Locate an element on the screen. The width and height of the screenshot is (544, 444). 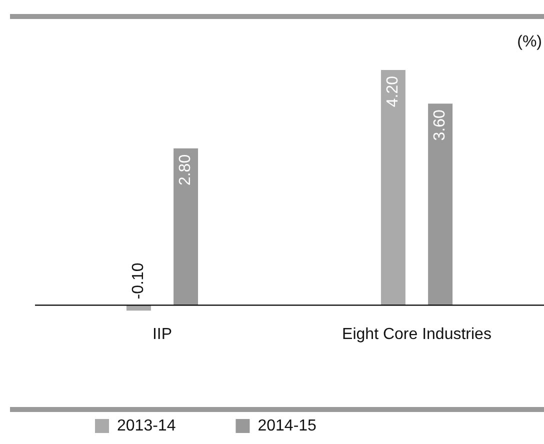
y-axis-title: (%) is located at coordinates (529, 41).